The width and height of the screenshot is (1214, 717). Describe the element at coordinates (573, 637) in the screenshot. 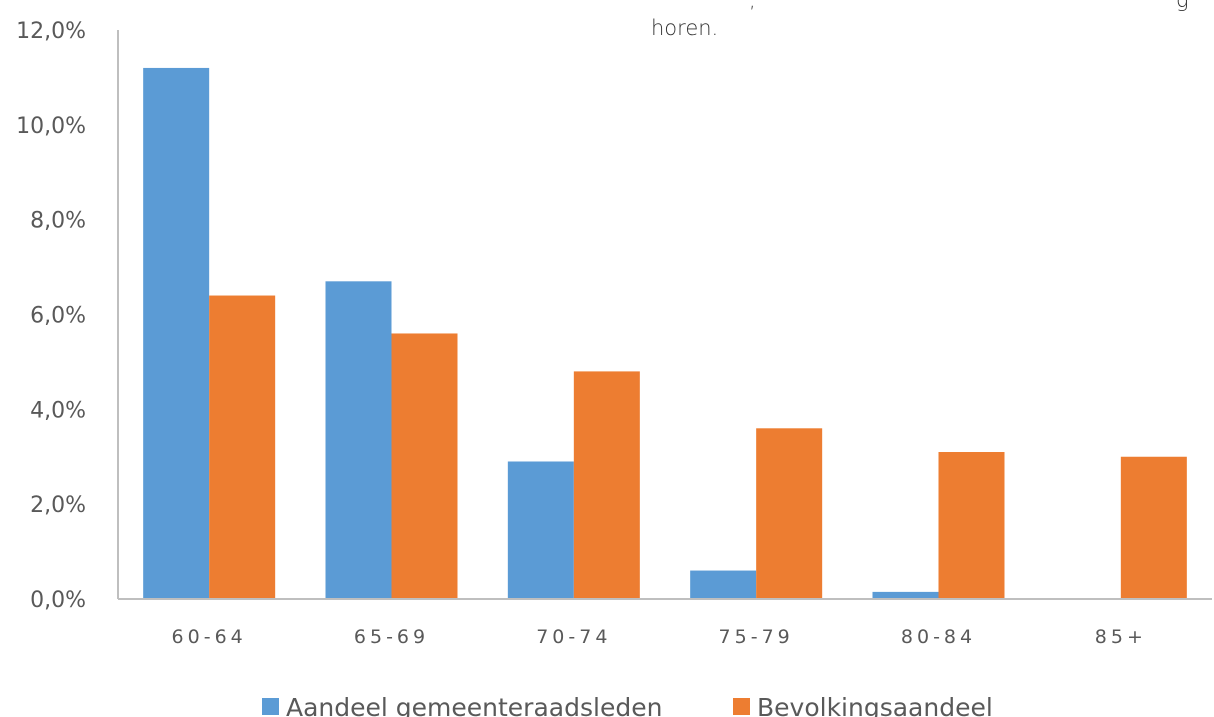

I see `x-tick-label: 70-74` at that location.